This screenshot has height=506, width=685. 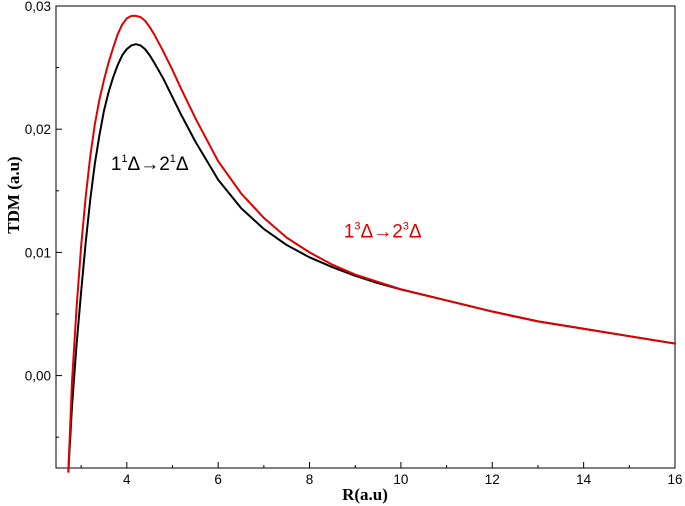 I want to click on x-tick-label: 6, so click(x=218, y=479).